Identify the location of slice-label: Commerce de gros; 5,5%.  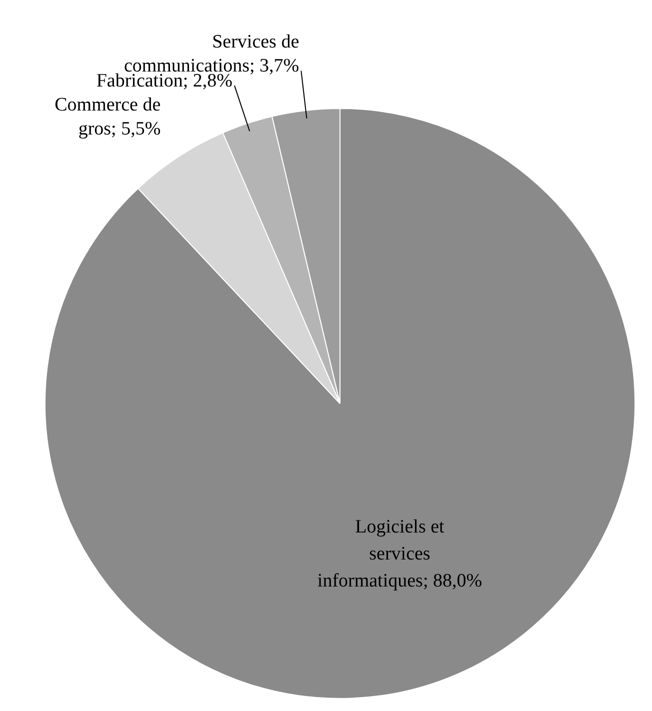
(107, 117).